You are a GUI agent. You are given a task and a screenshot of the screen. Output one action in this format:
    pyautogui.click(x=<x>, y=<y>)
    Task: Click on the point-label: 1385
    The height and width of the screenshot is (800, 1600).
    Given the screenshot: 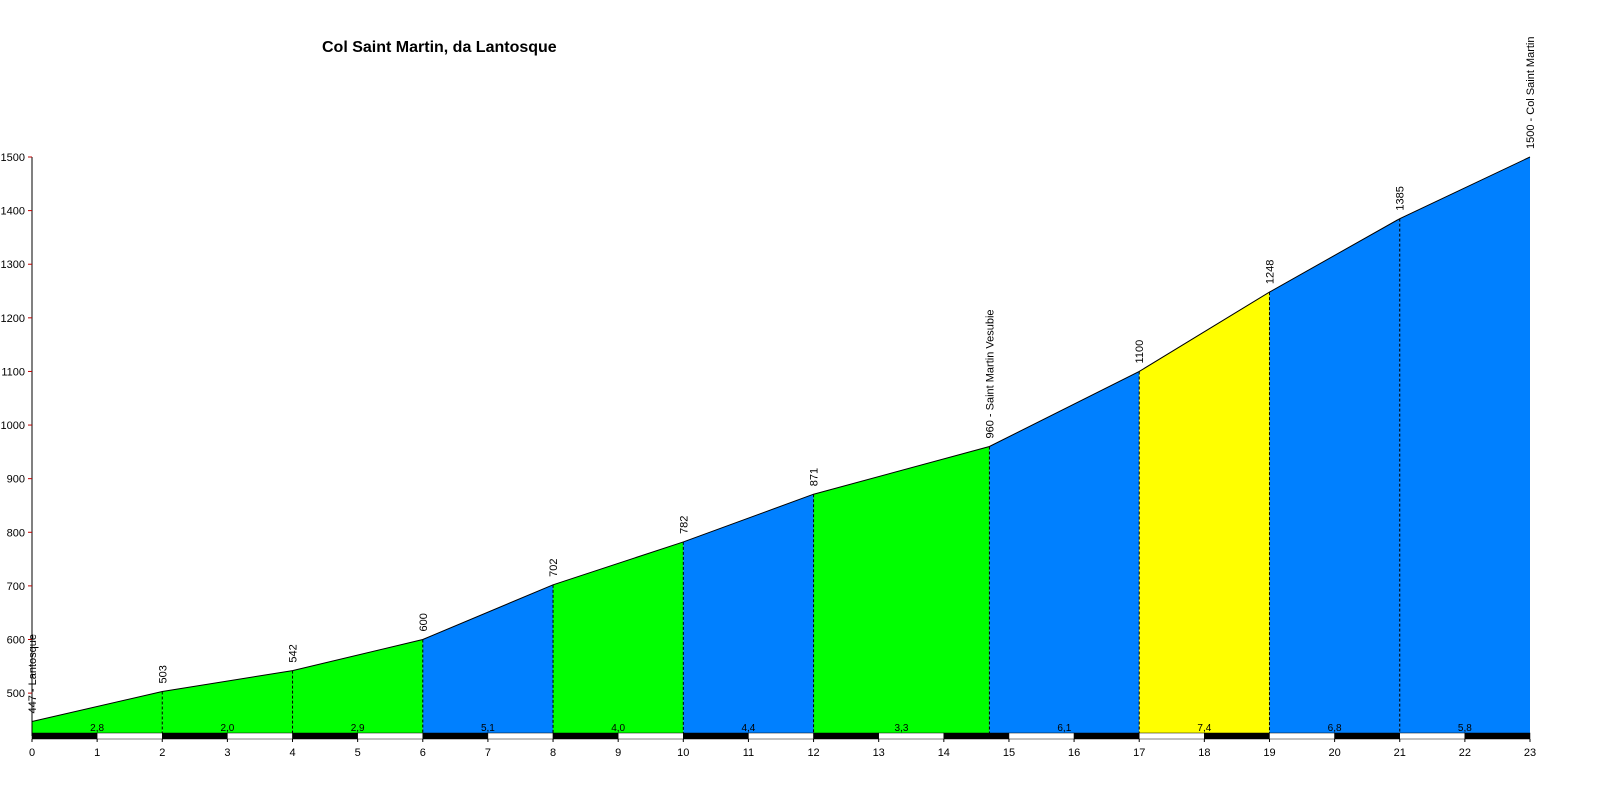 What is the action you would take?
    pyautogui.click(x=1401, y=198)
    